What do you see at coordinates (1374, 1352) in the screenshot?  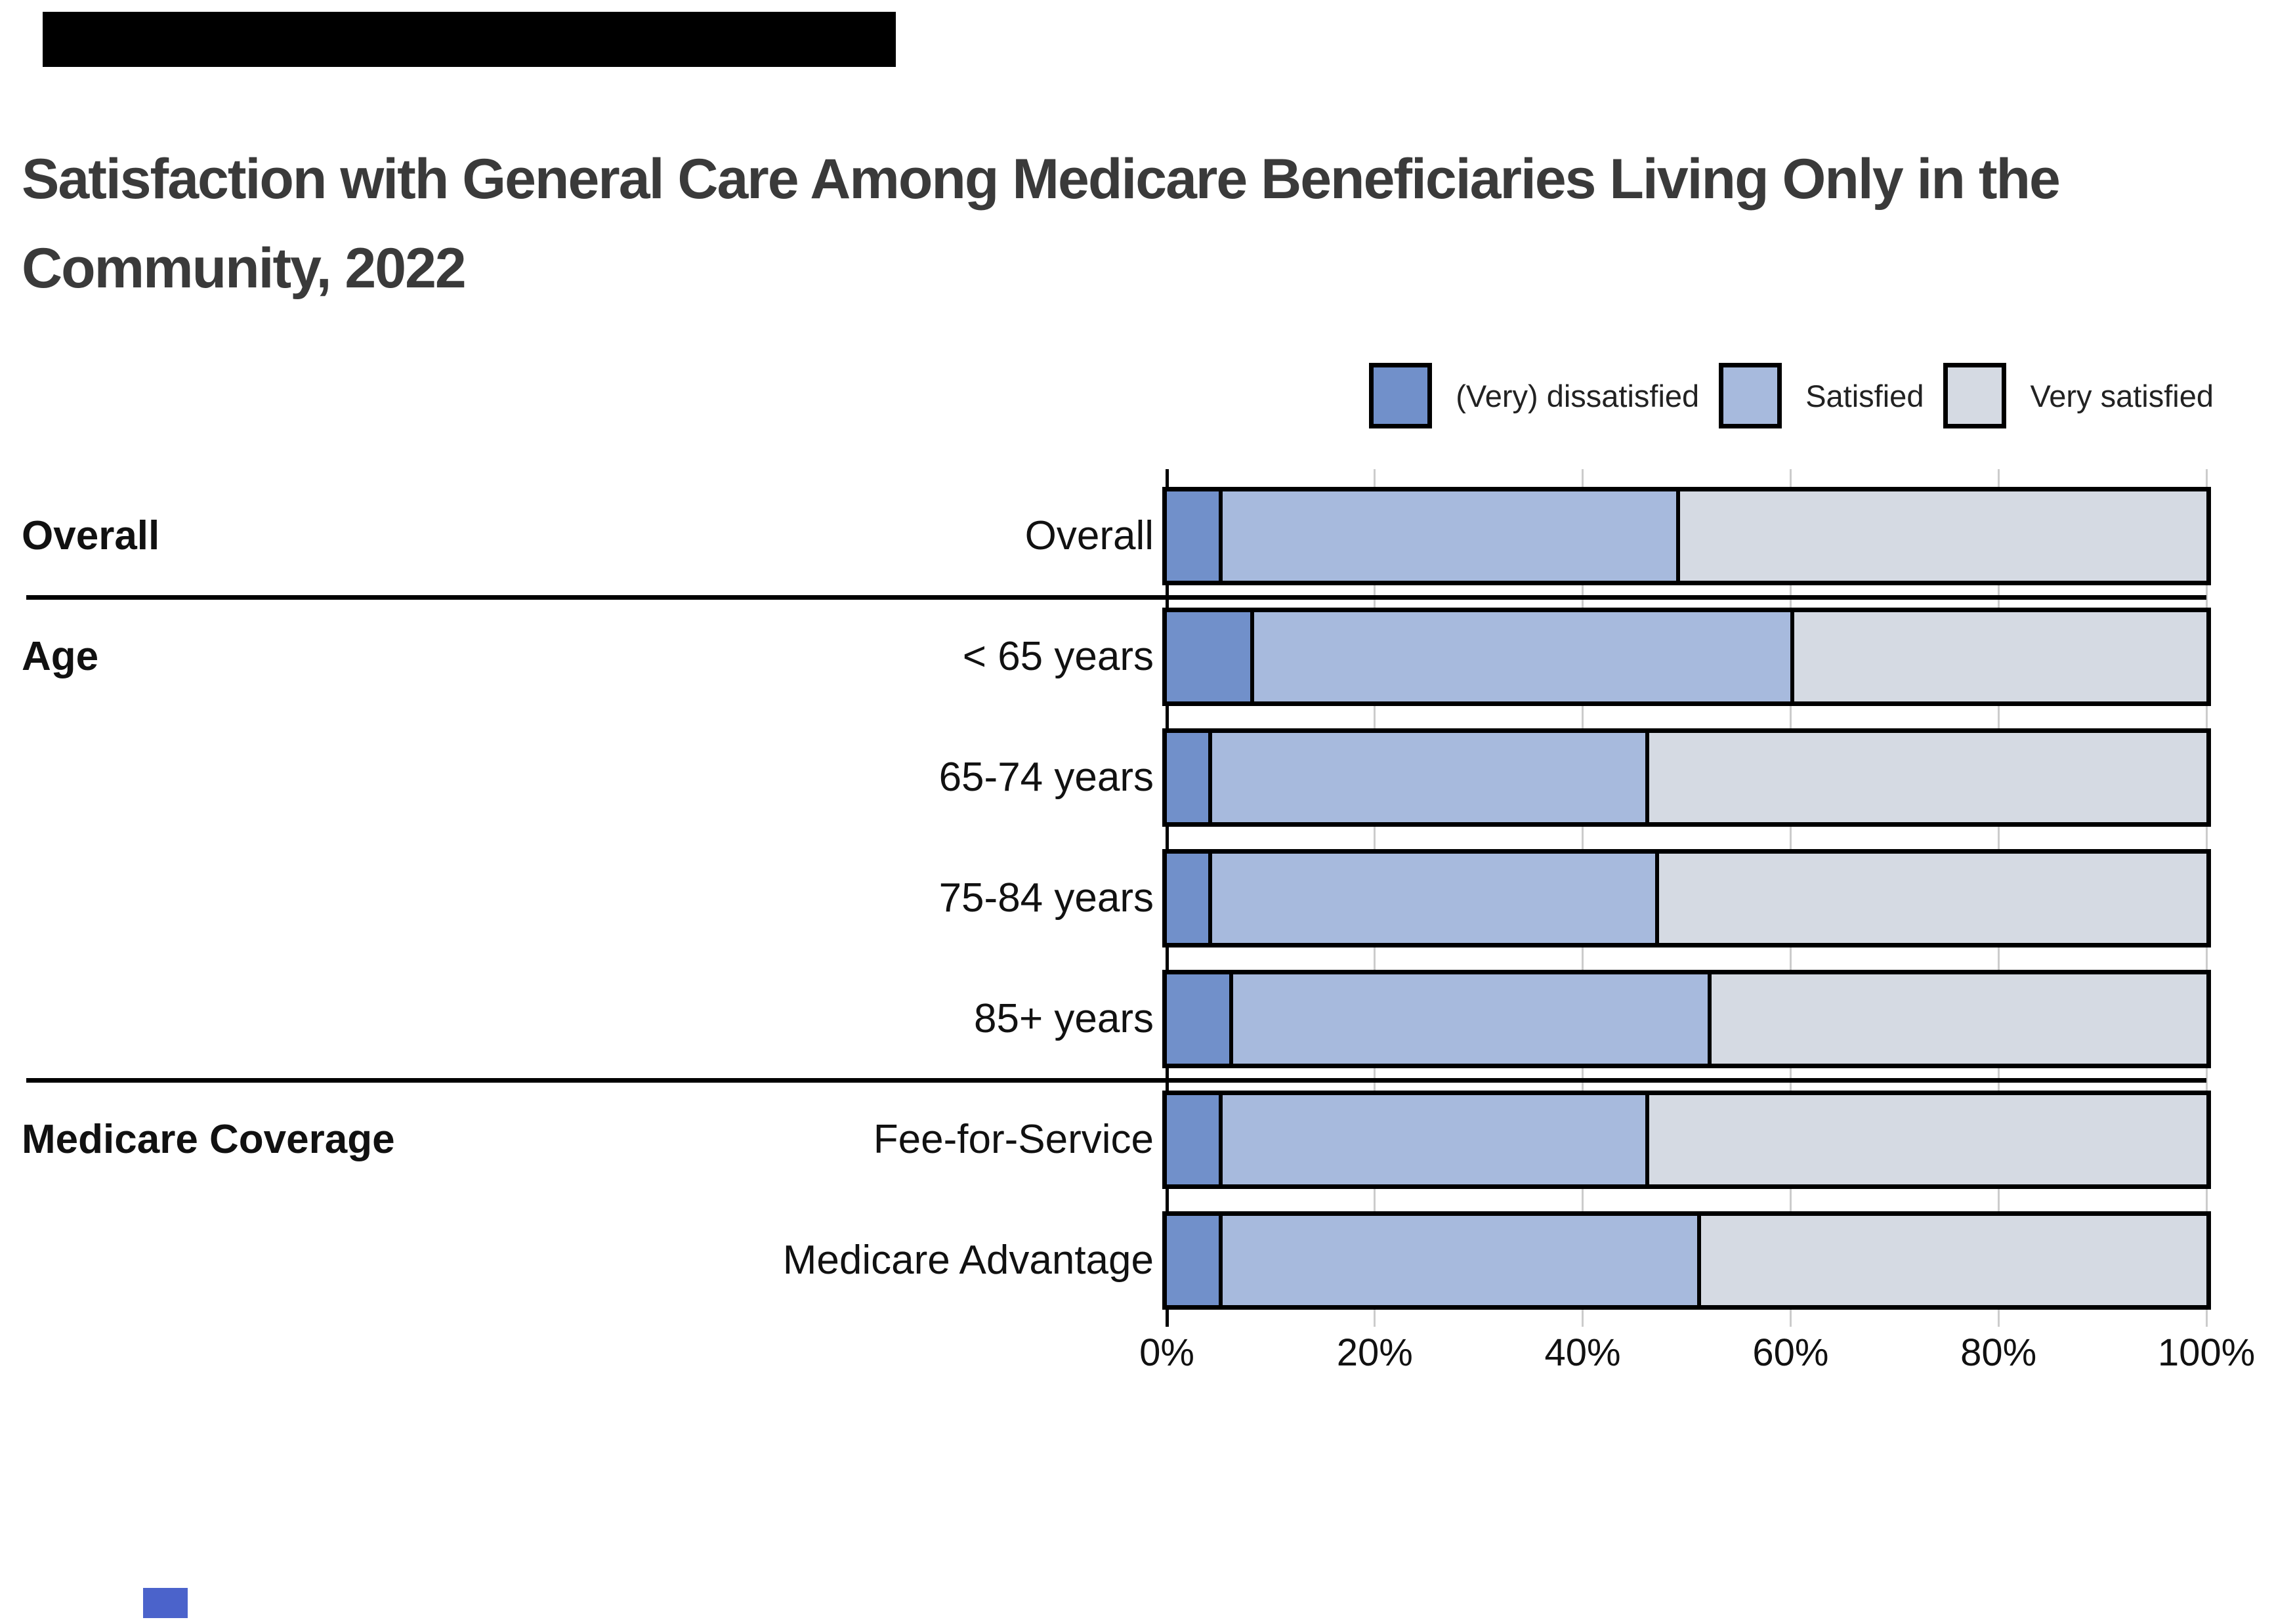 I see `x-axis-tick-label: 20%` at bounding box center [1374, 1352].